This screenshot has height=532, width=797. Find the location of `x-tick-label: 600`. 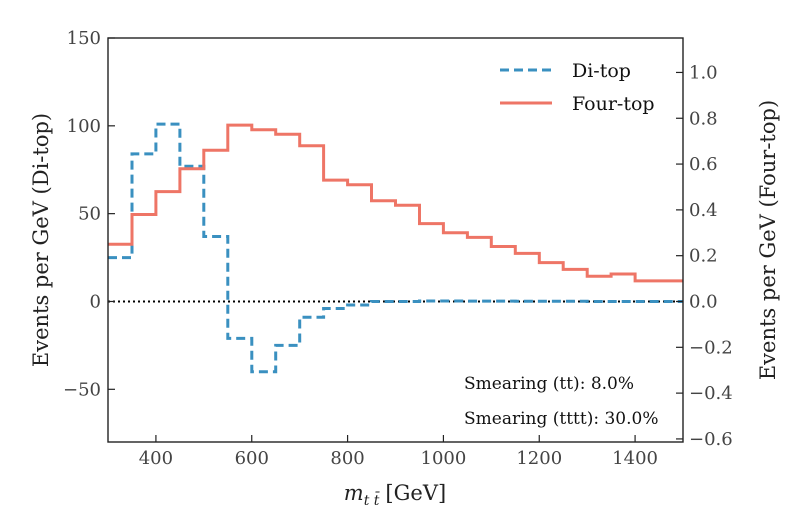

x-tick-label: 600 is located at coordinates (252, 458).